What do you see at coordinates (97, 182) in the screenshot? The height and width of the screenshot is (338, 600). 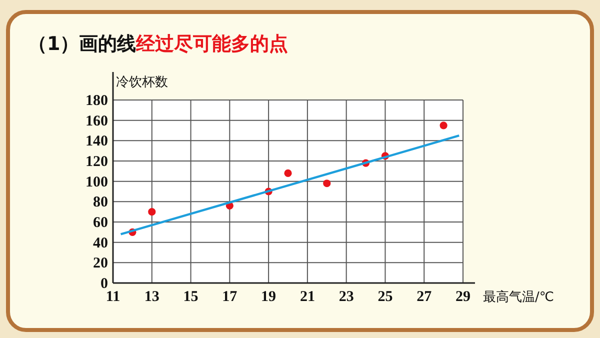 I see `y-tick-label: 100` at bounding box center [97, 182].